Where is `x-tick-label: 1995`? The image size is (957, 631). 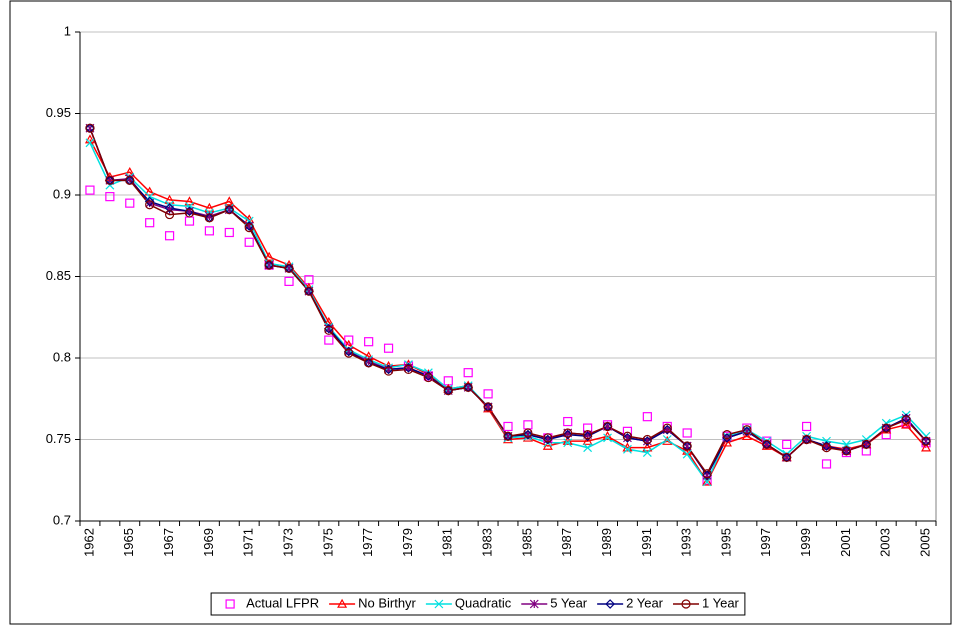 x-tick-label: 1995 is located at coordinates (725, 542).